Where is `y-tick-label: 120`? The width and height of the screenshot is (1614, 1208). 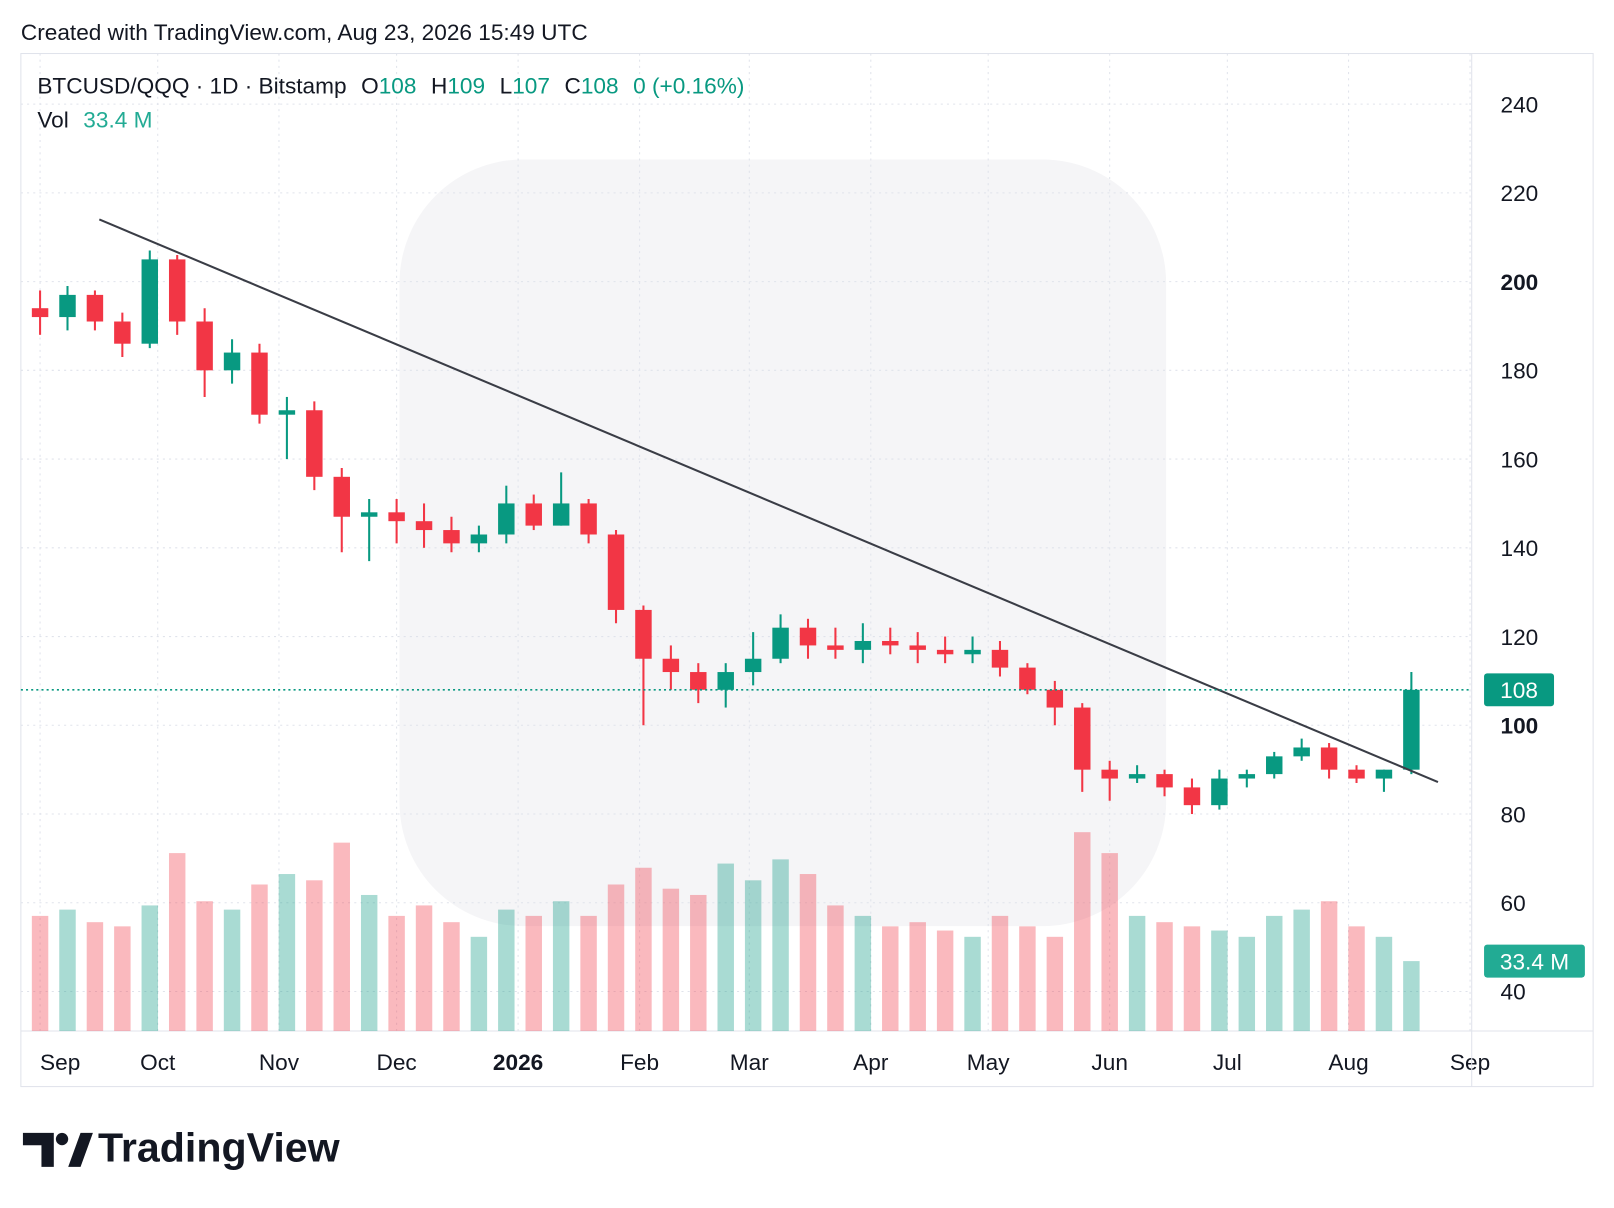
y-tick-label: 120 is located at coordinates (1520, 637).